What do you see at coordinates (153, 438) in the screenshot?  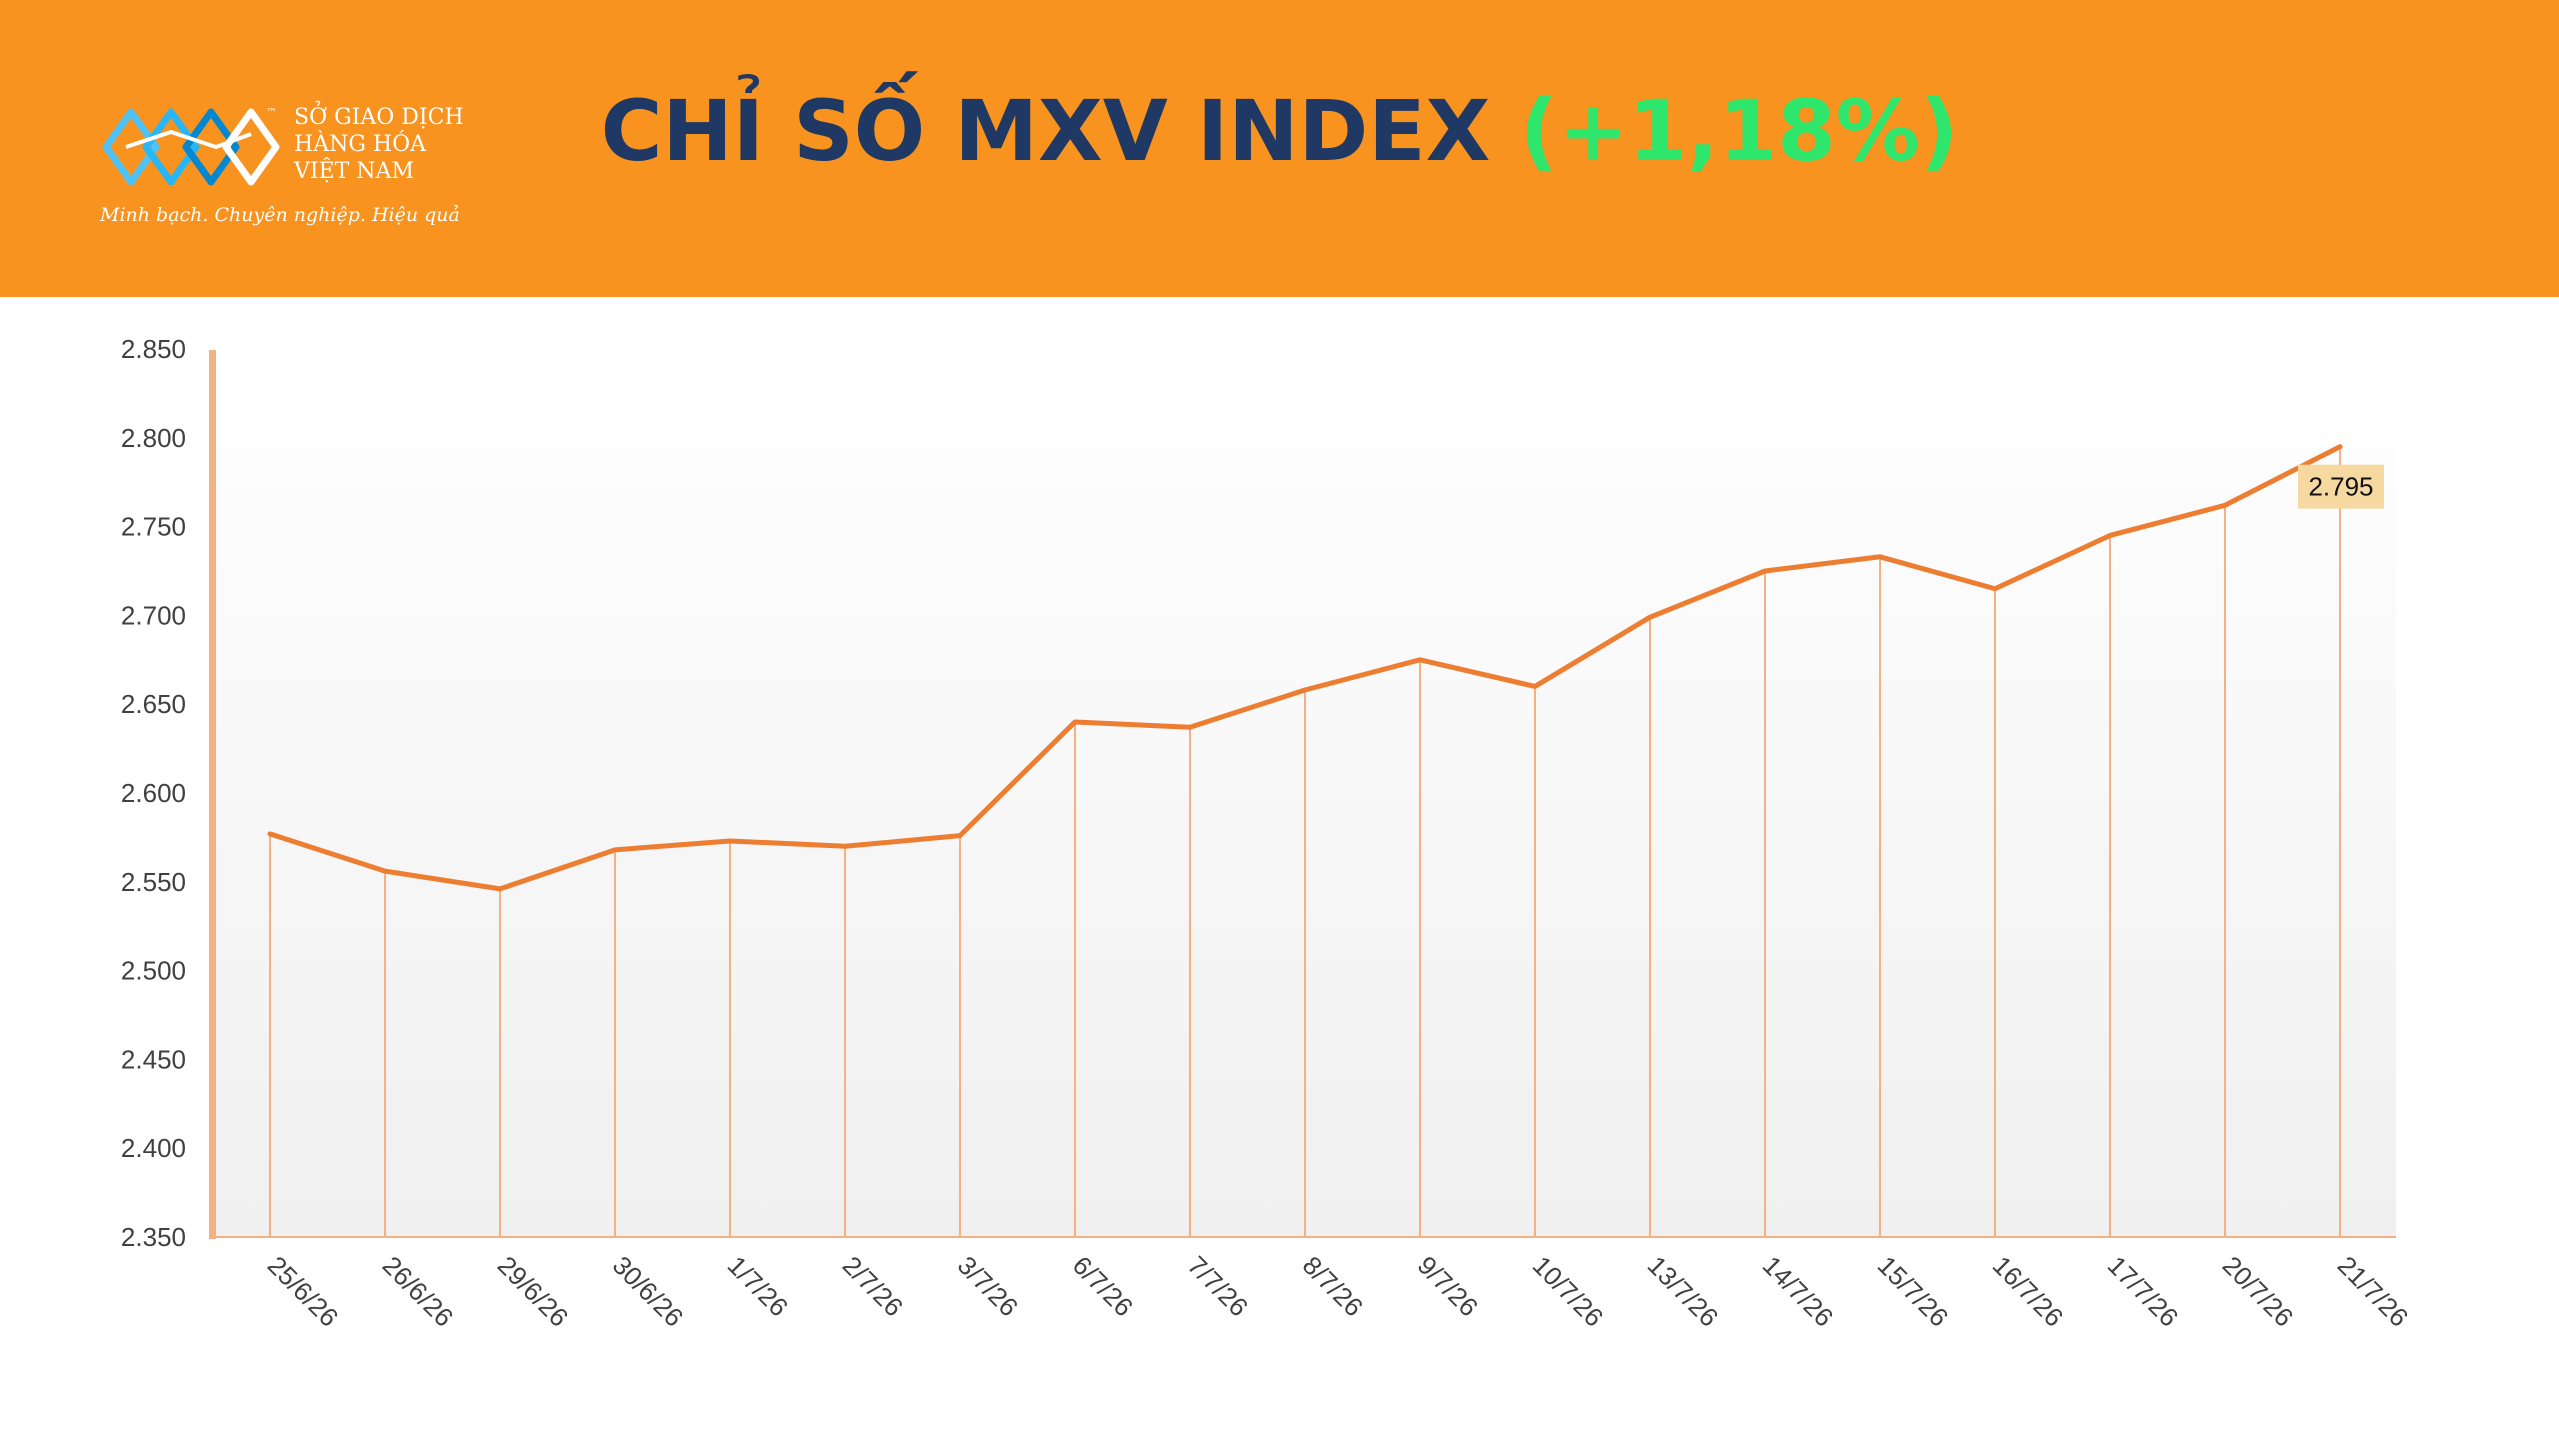 I see `y-tick-label: 2.800` at bounding box center [153, 438].